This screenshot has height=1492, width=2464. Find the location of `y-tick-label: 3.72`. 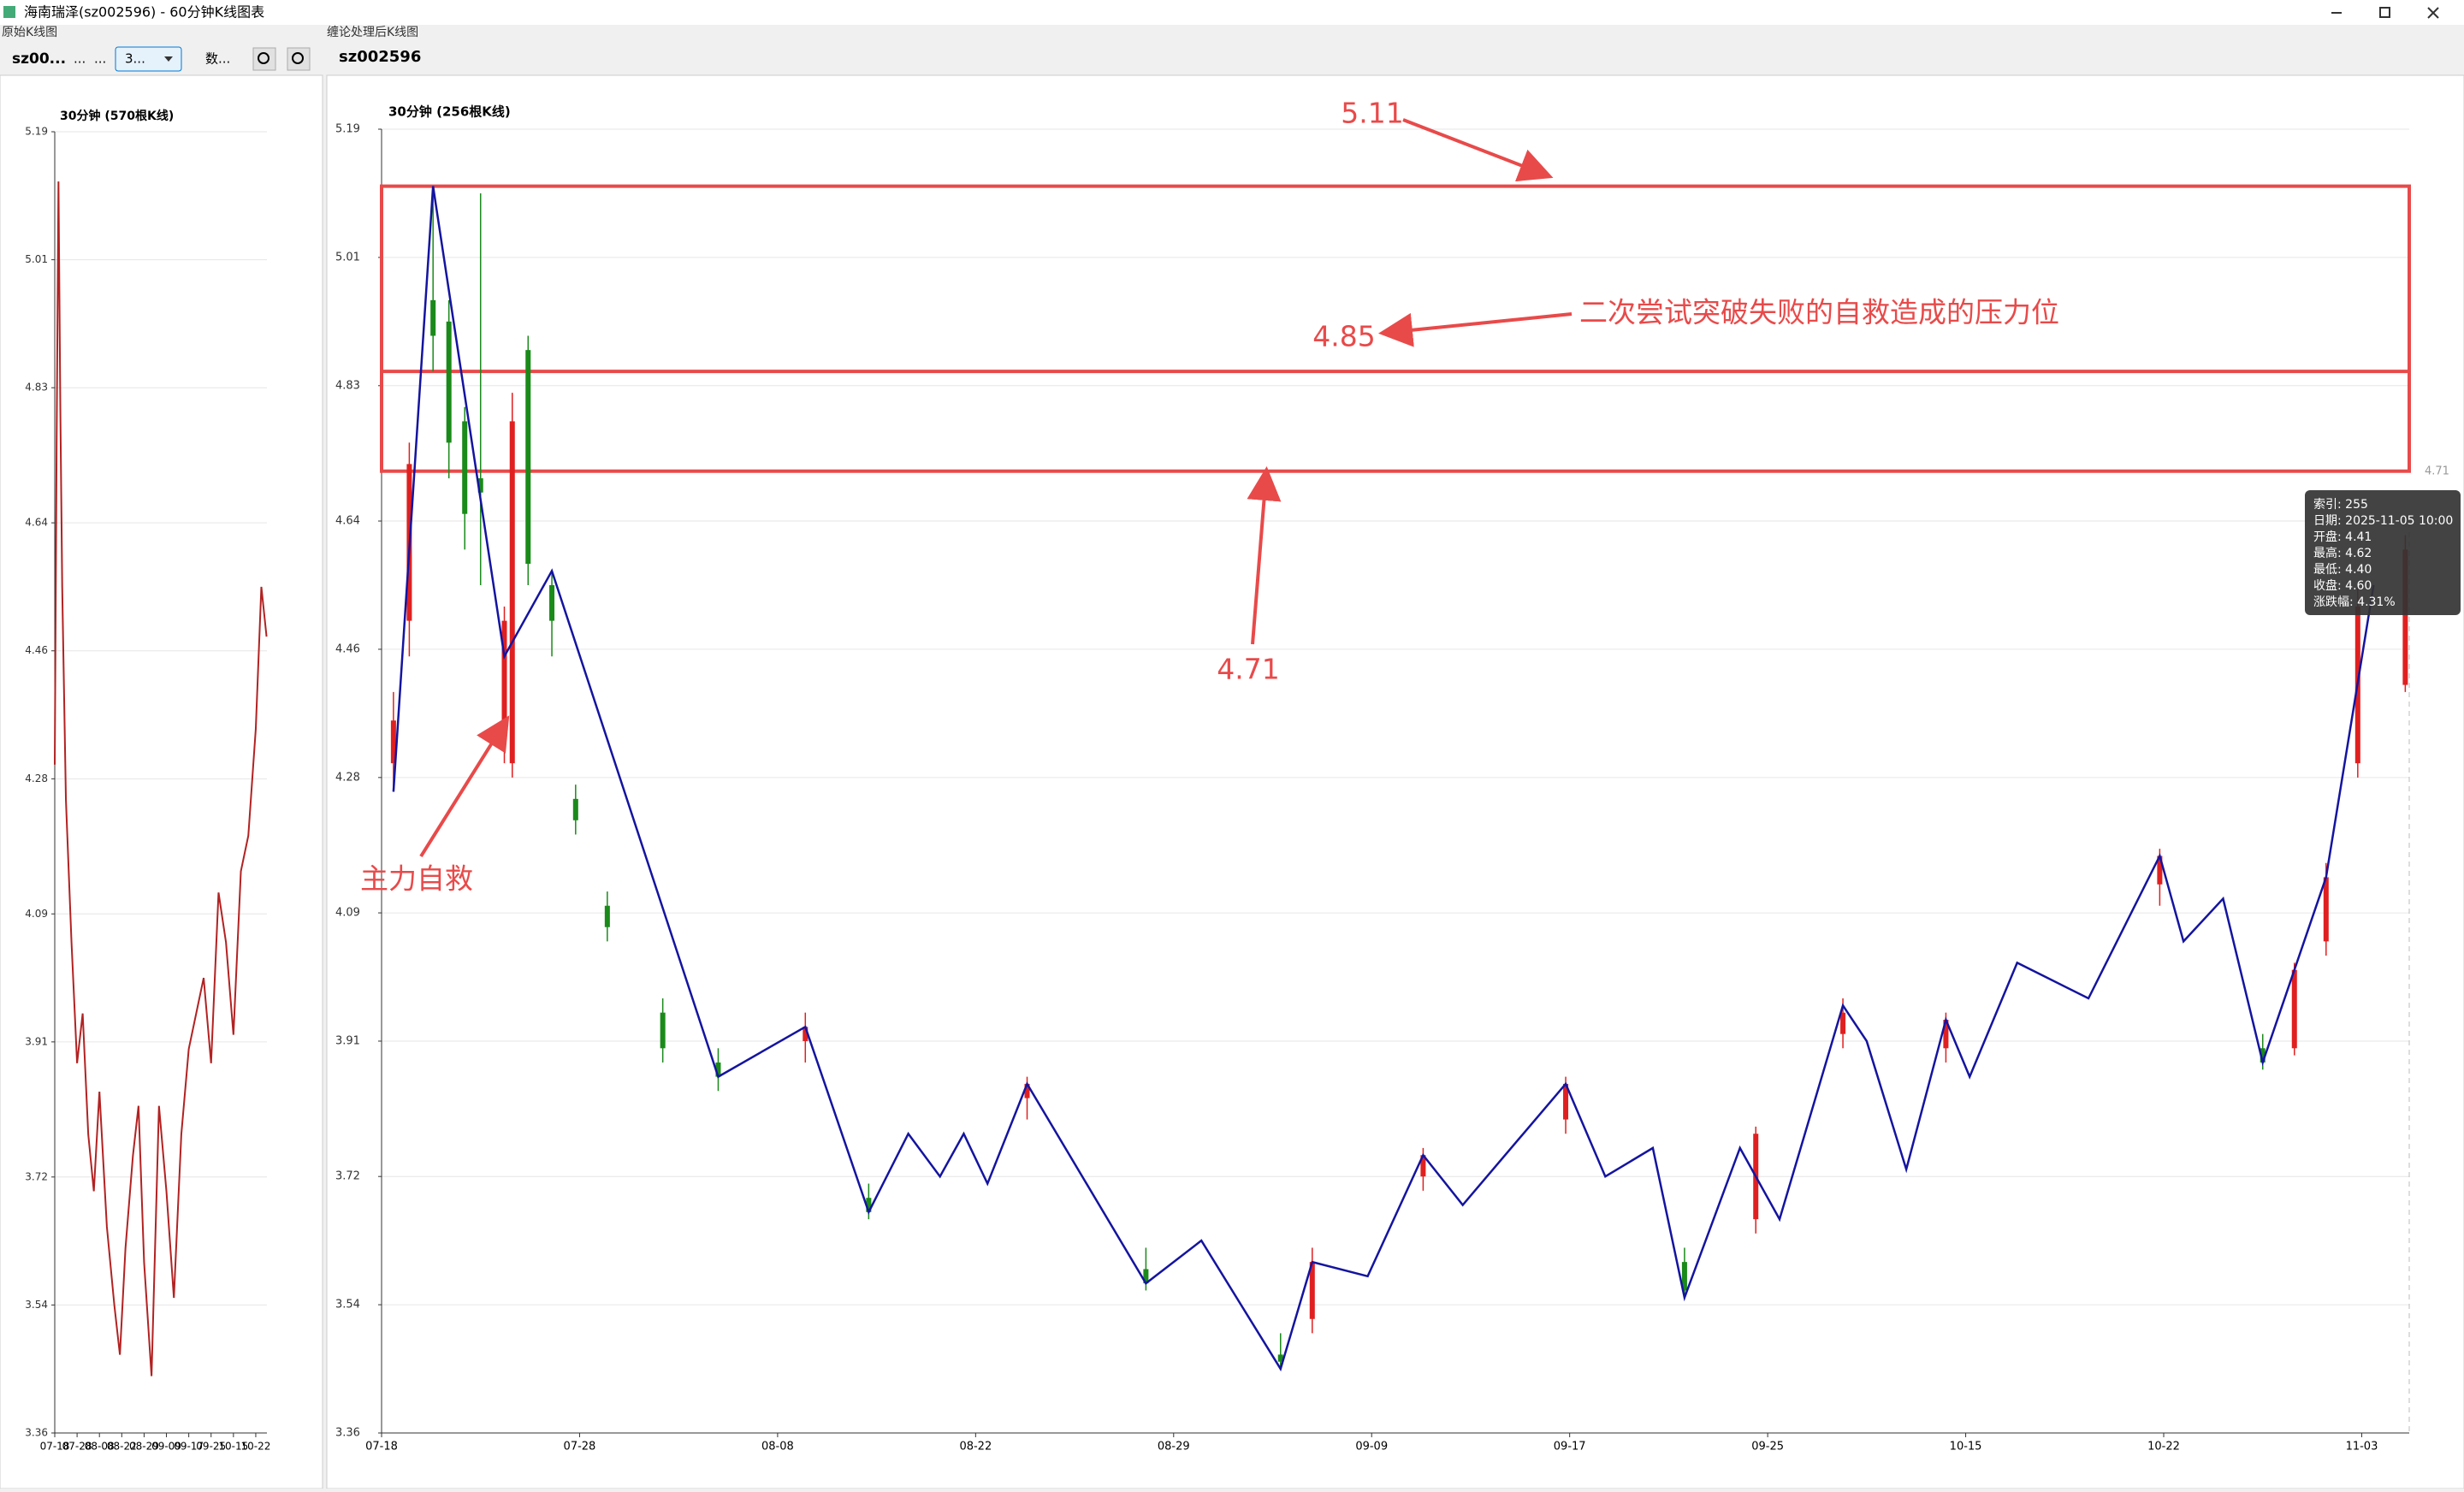

y-tick-label: 3.72 is located at coordinates (347, 1176).